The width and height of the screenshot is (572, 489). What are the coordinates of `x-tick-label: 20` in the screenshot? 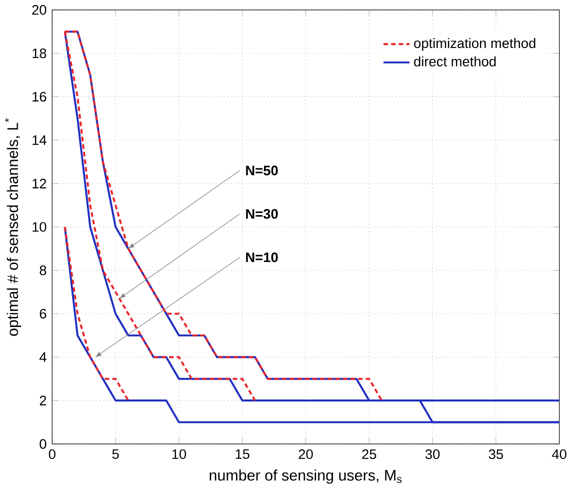 It's located at (305, 454).